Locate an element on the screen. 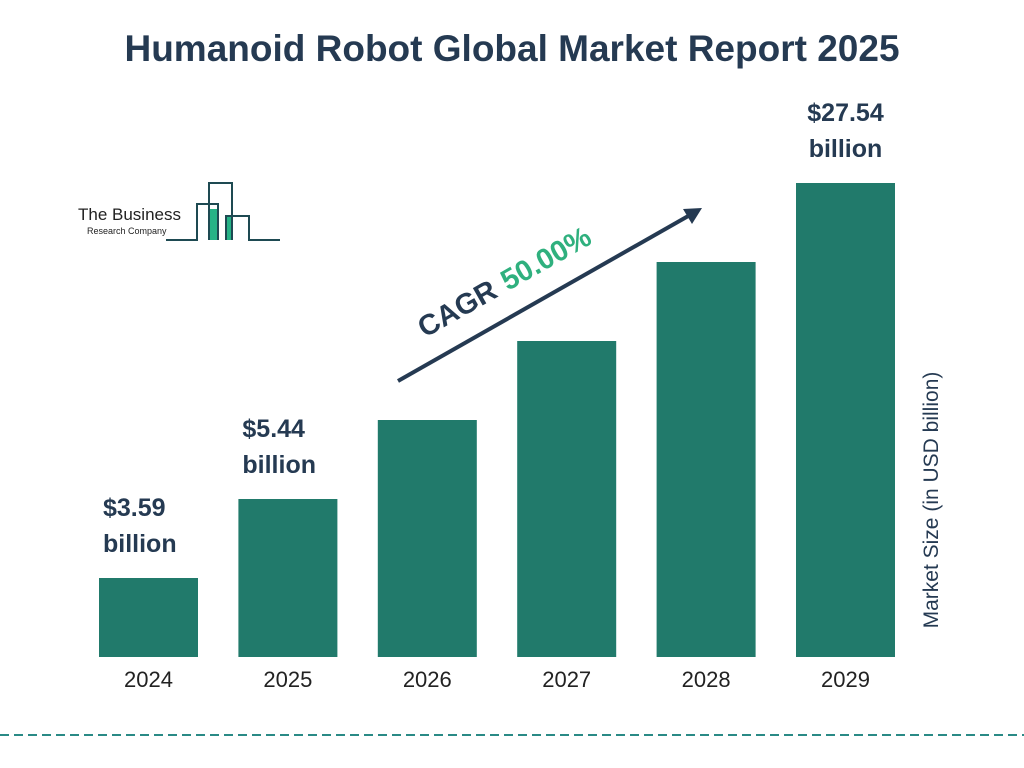  bar-2027 is located at coordinates (567, 499).